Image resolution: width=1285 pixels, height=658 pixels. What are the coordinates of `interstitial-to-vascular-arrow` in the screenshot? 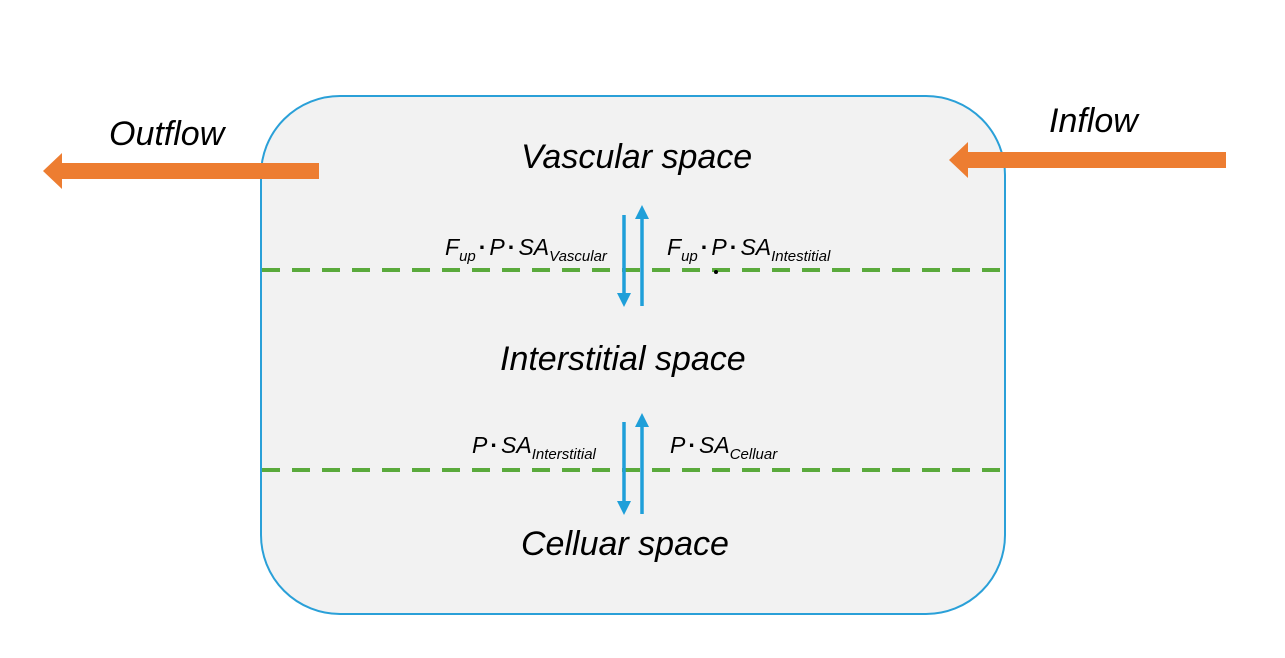 It's located at (642, 255).